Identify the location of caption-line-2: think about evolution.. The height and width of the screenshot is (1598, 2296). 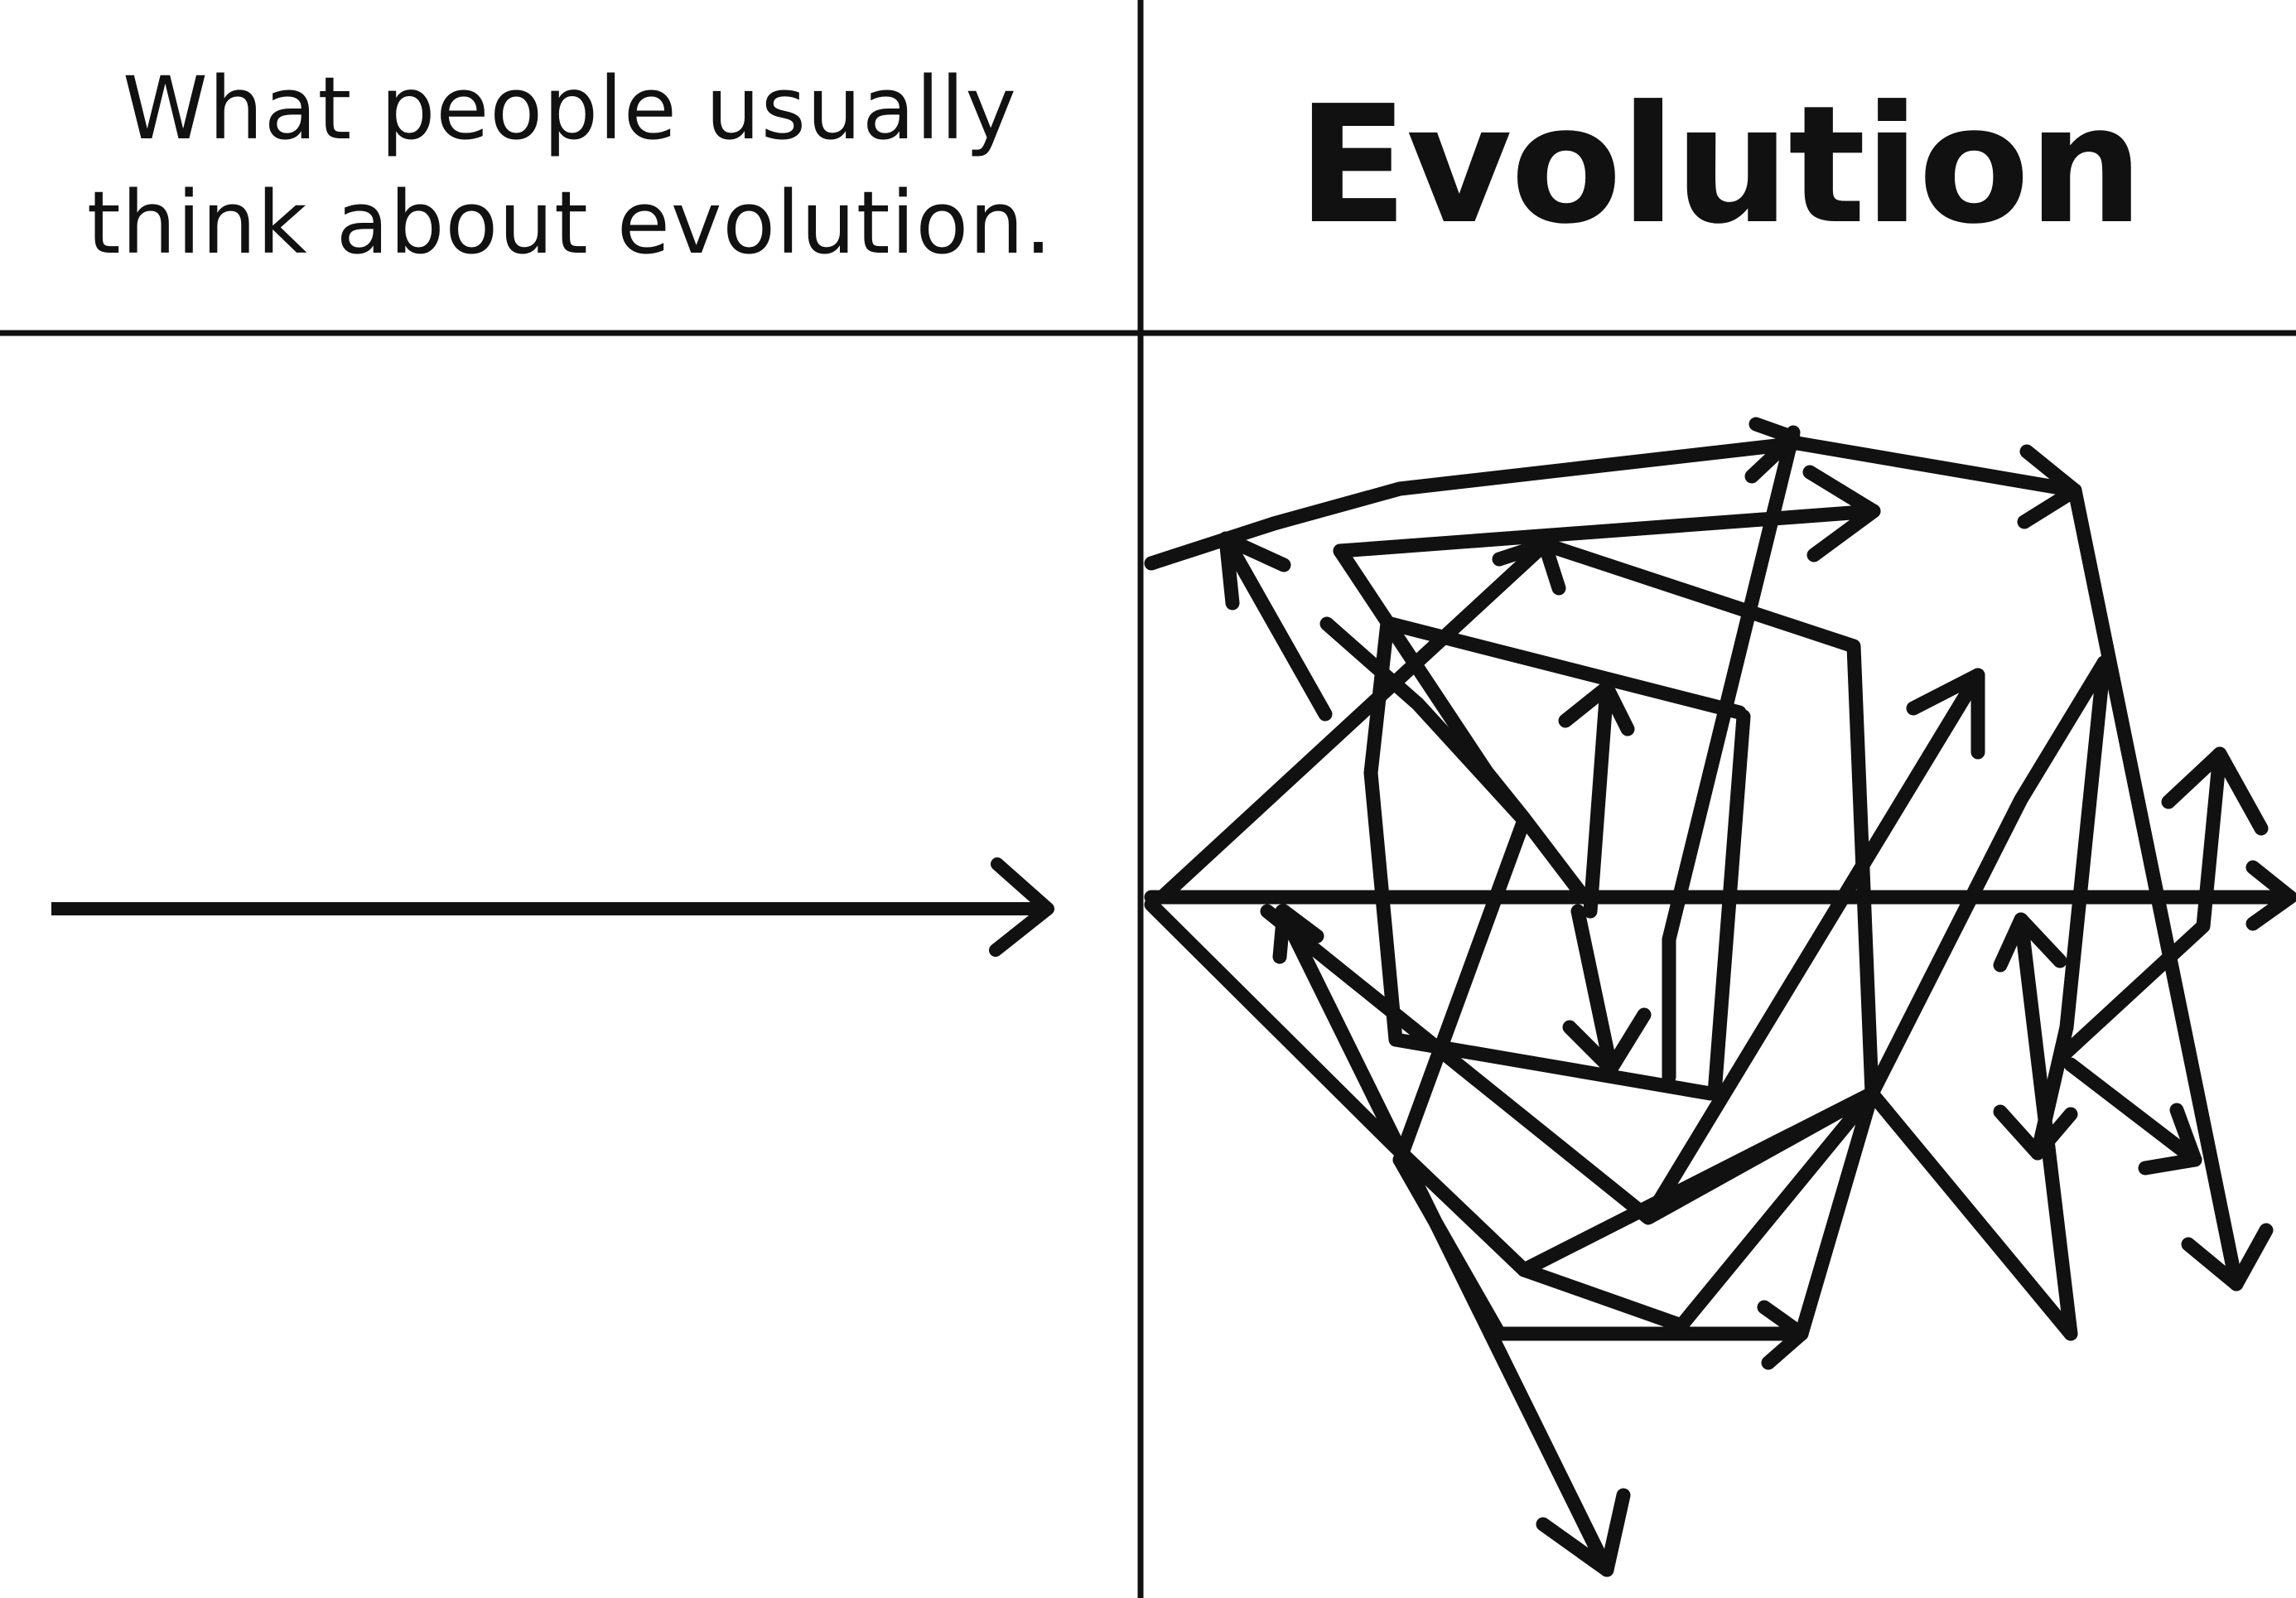
(570, 223).